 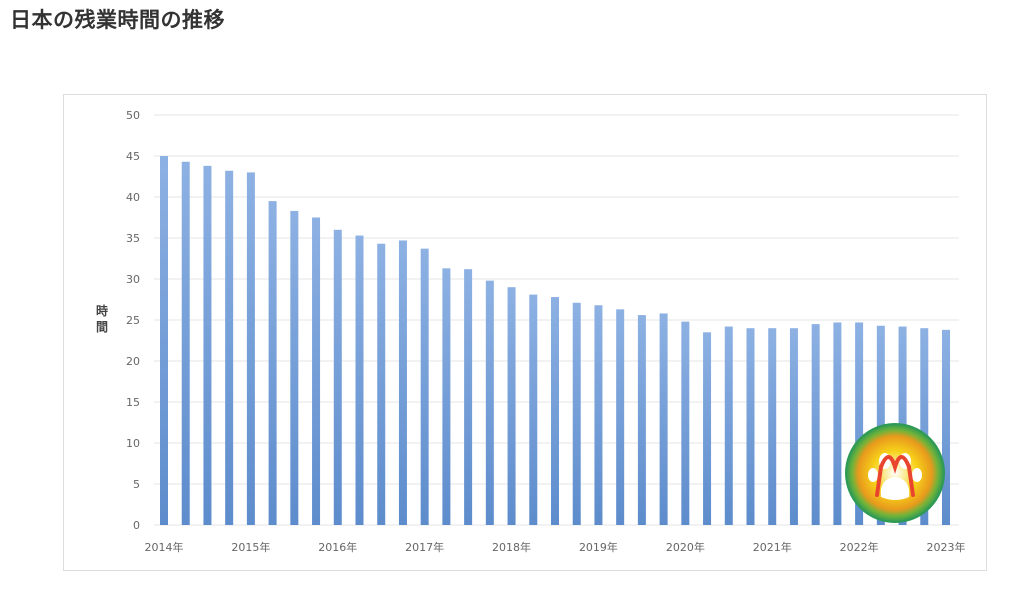 I want to click on x-tick-label: 2022年, so click(x=859, y=547).